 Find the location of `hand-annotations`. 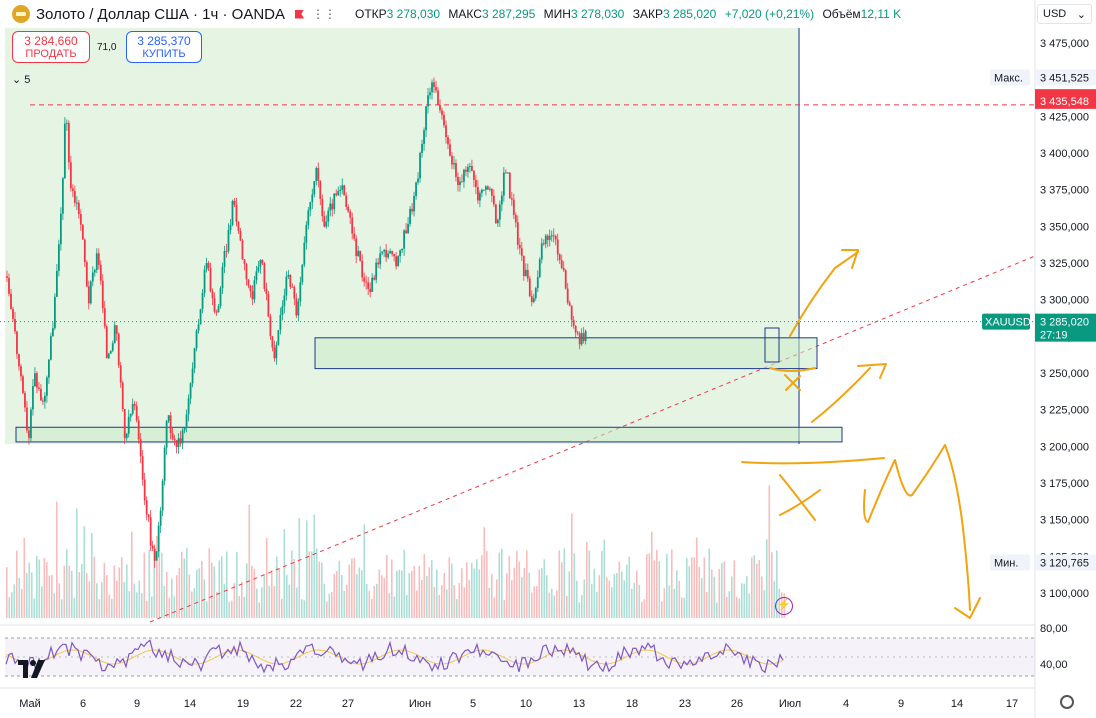

hand-annotations is located at coordinates (861, 434).